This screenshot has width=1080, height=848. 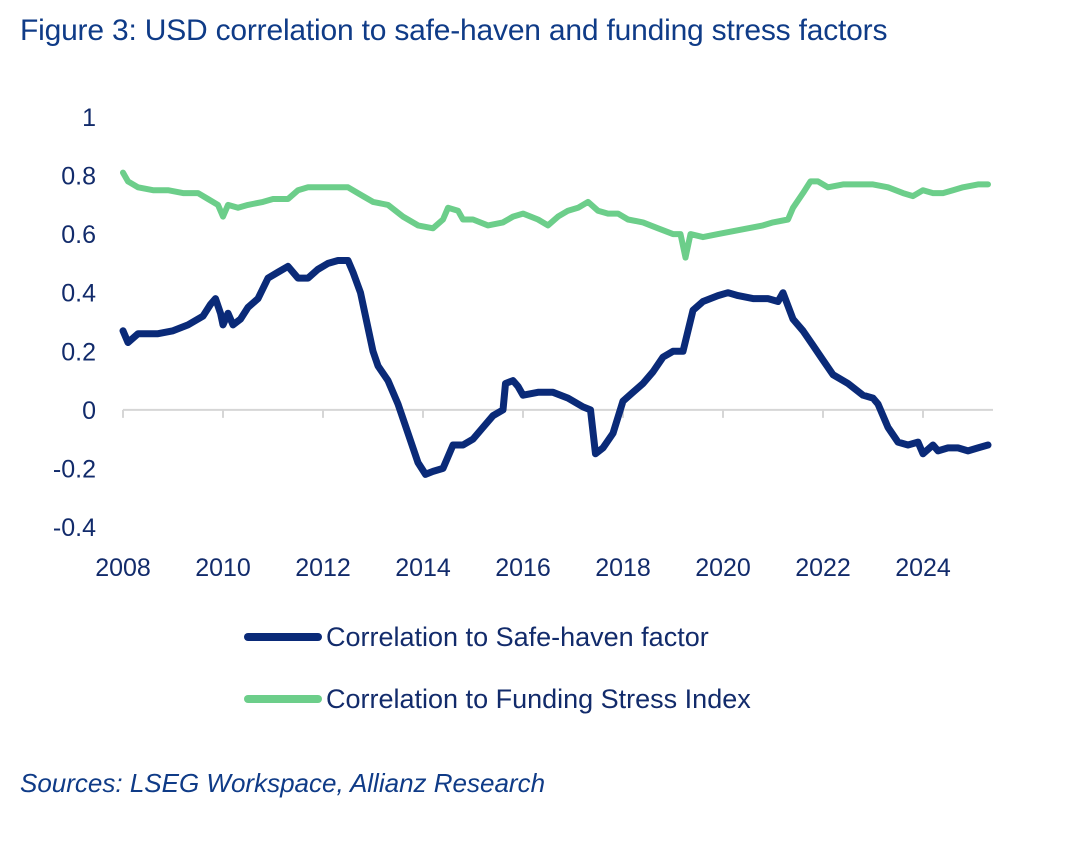 I want to click on y-tick-label: 0, so click(x=89, y=411).